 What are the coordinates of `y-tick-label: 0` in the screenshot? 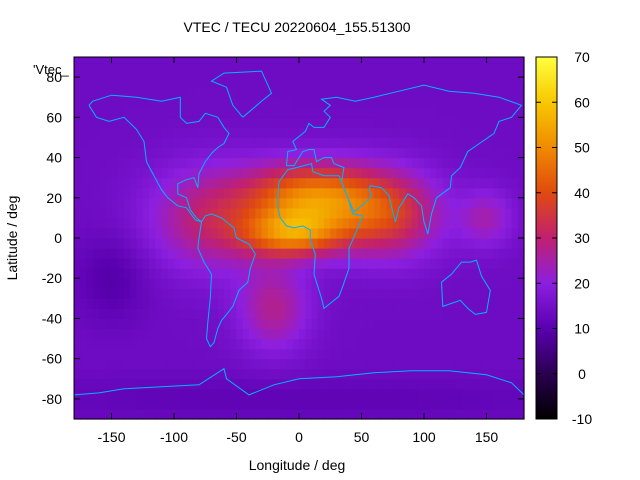 It's located at (58, 238).